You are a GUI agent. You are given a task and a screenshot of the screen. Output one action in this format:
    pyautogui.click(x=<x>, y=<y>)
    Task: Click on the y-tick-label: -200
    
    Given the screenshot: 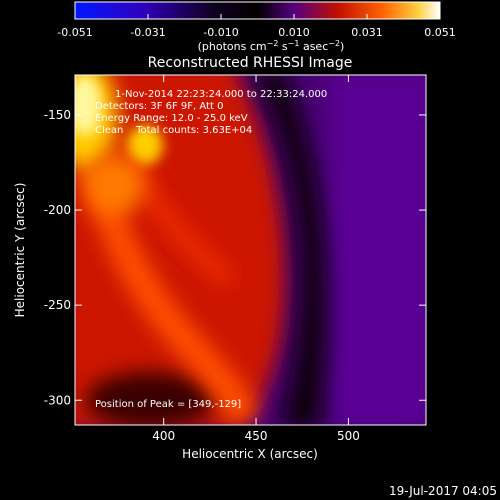 What is the action you would take?
    pyautogui.click(x=57, y=210)
    